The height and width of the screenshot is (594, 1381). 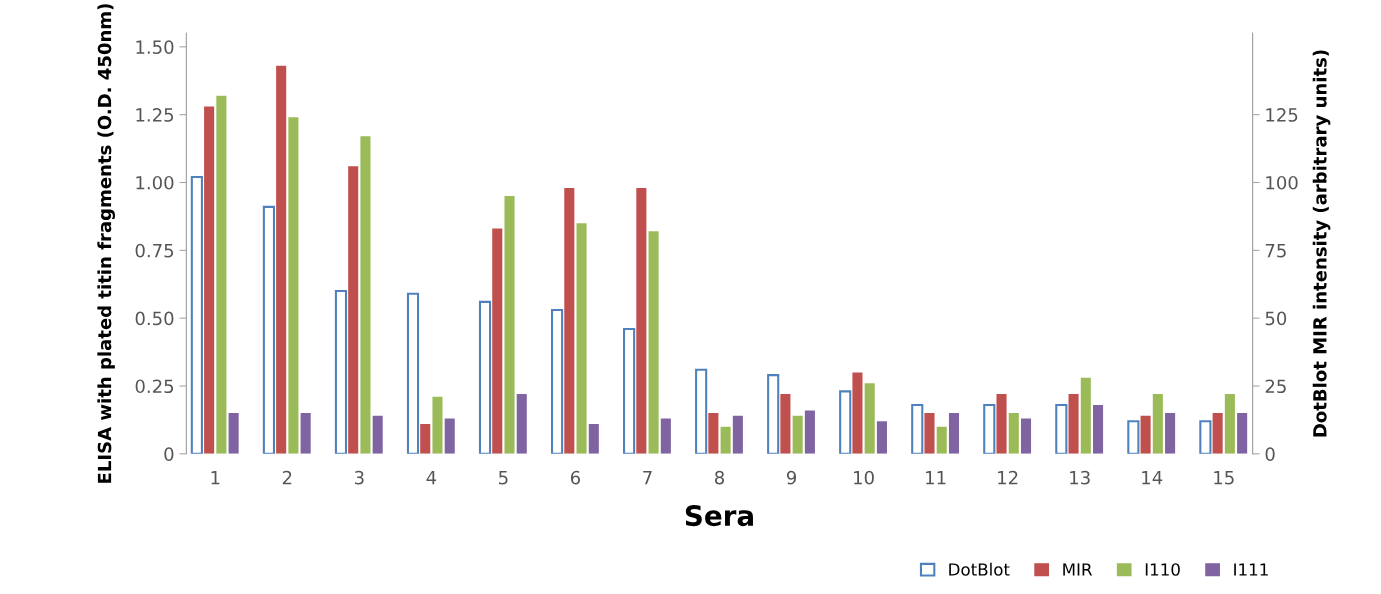 What do you see at coordinates (864, 477) in the screenshot?
I see `x-tick-label: 10` at bounding box center [864, 477].